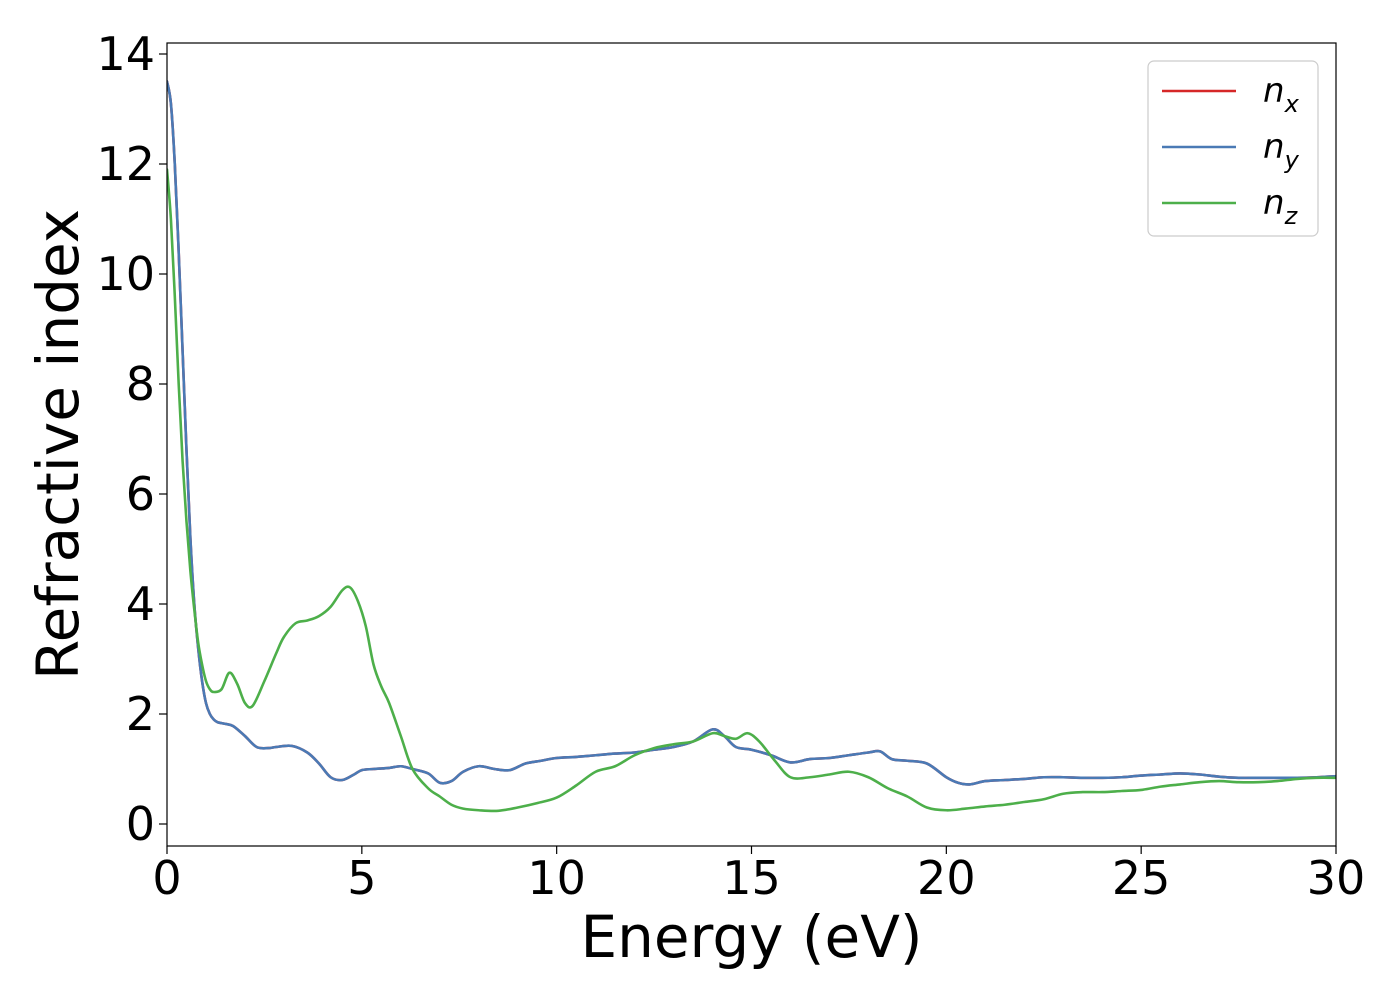  What do you see at coordinates (1281, 150) in the screenshot?
I see `legend-label-y: ny` at bounding box center [1281, 150].